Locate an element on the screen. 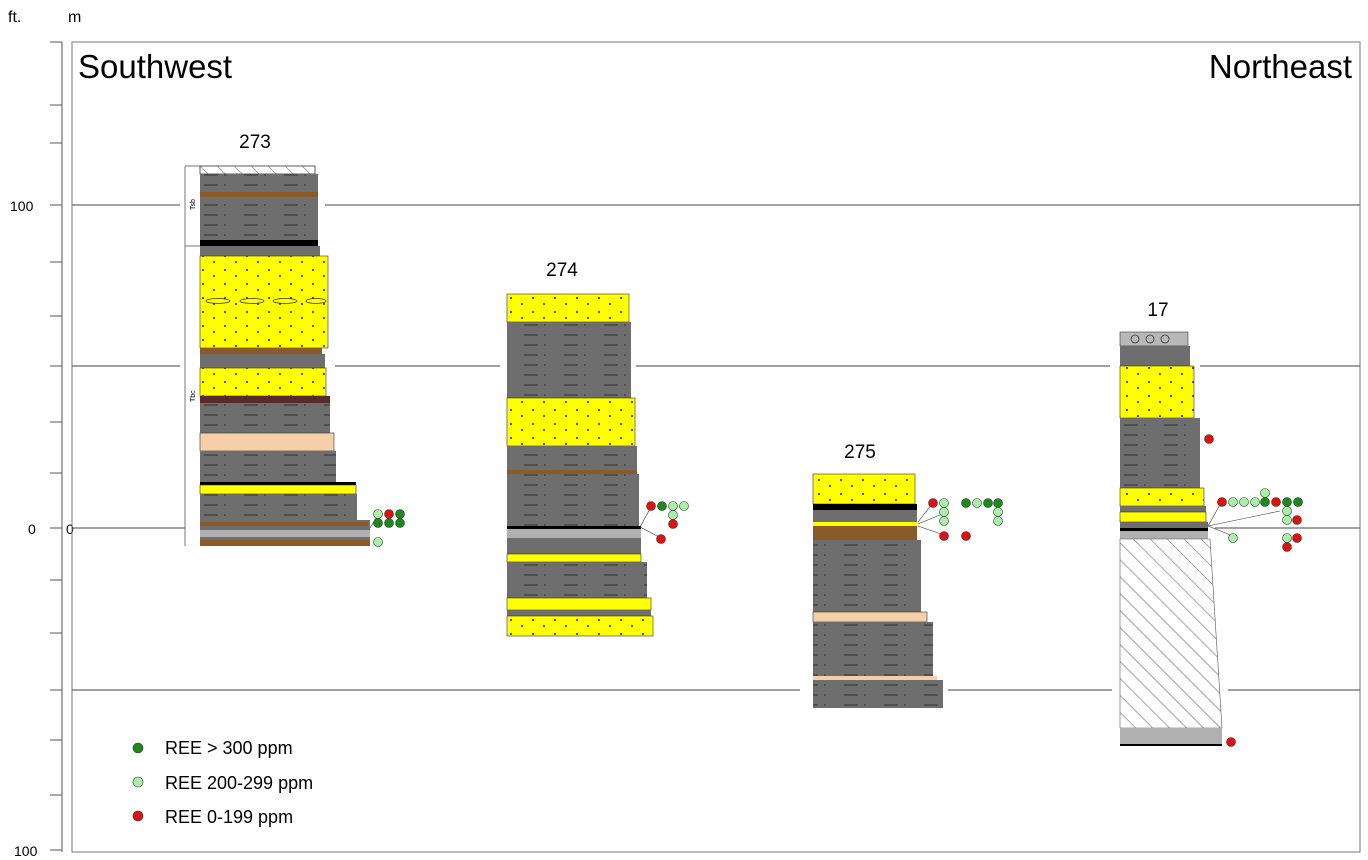  legend-marker-high is located at coordinates (138, 748).